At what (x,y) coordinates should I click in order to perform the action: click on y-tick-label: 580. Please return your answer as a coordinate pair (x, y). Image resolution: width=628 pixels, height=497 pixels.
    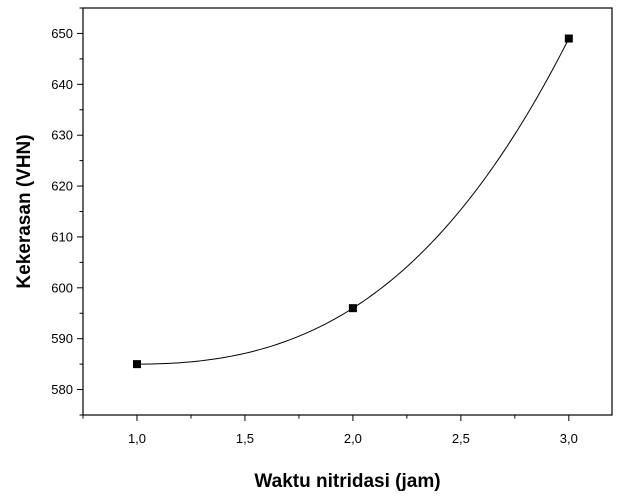
    Looking at the image, I should click on (62, 389).